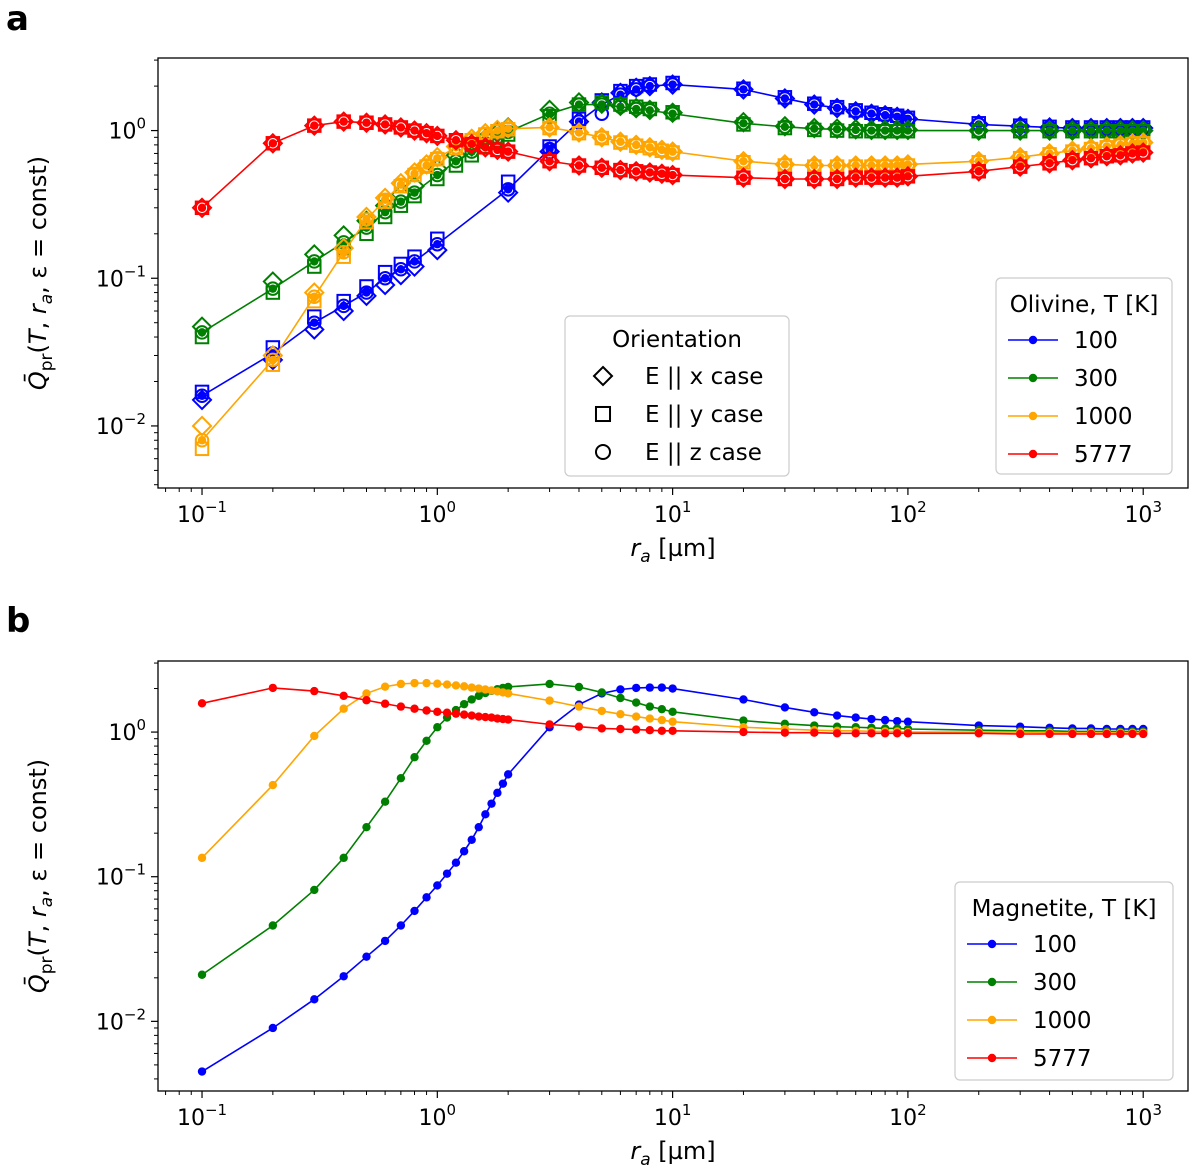 The height and width of the screenshot is (1174, 1200). I want to click on x-tick-label: 10², so click(908, 513).